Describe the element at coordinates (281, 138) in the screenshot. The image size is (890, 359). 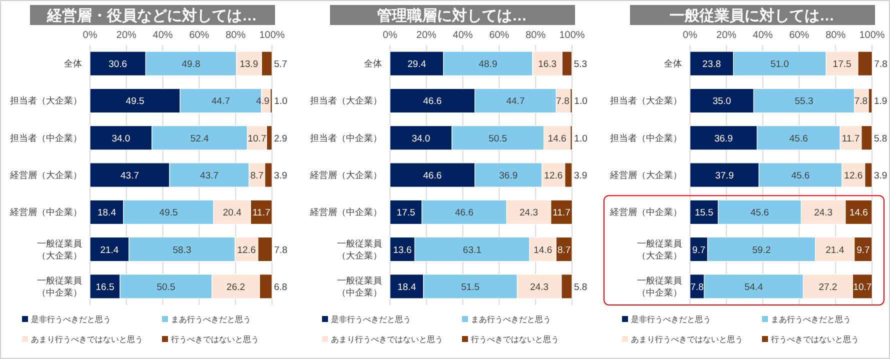
I see `data-label: 2.9` at that location.